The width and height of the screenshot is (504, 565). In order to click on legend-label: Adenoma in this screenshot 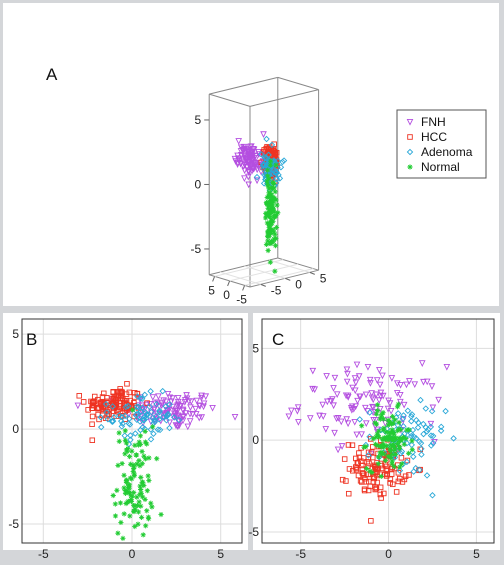, I will do `click(447, 152)`.